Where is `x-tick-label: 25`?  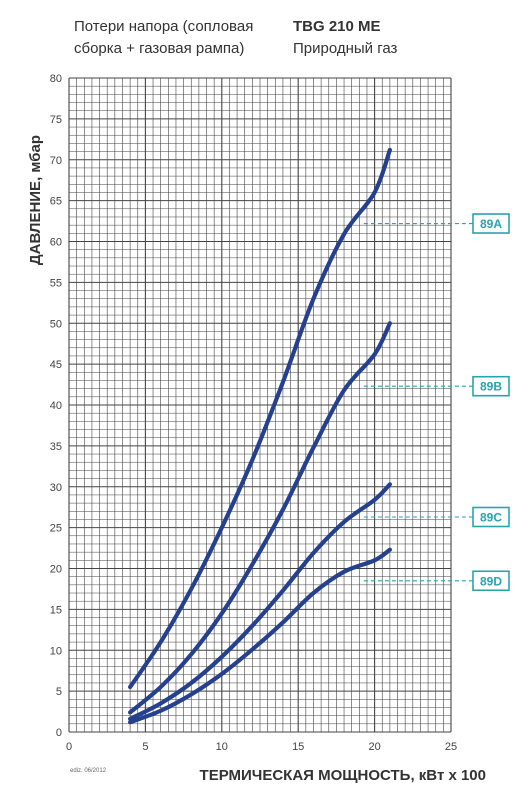 x-tick-label: 25 is located at coordinates (451, 747).